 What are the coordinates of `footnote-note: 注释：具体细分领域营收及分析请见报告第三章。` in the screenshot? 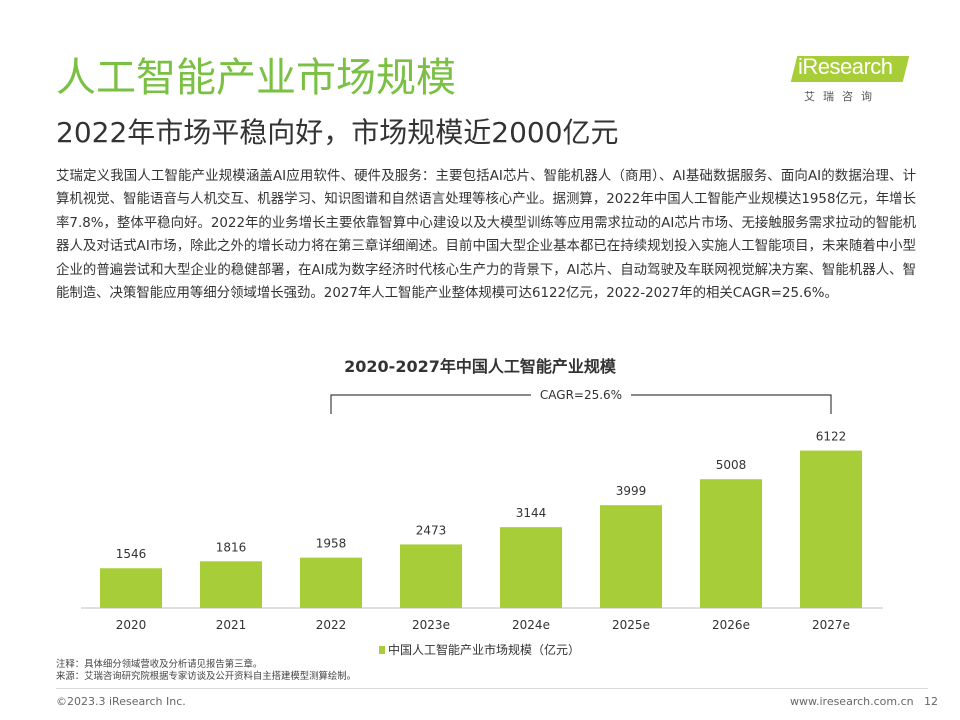 It's located at (159, 664).